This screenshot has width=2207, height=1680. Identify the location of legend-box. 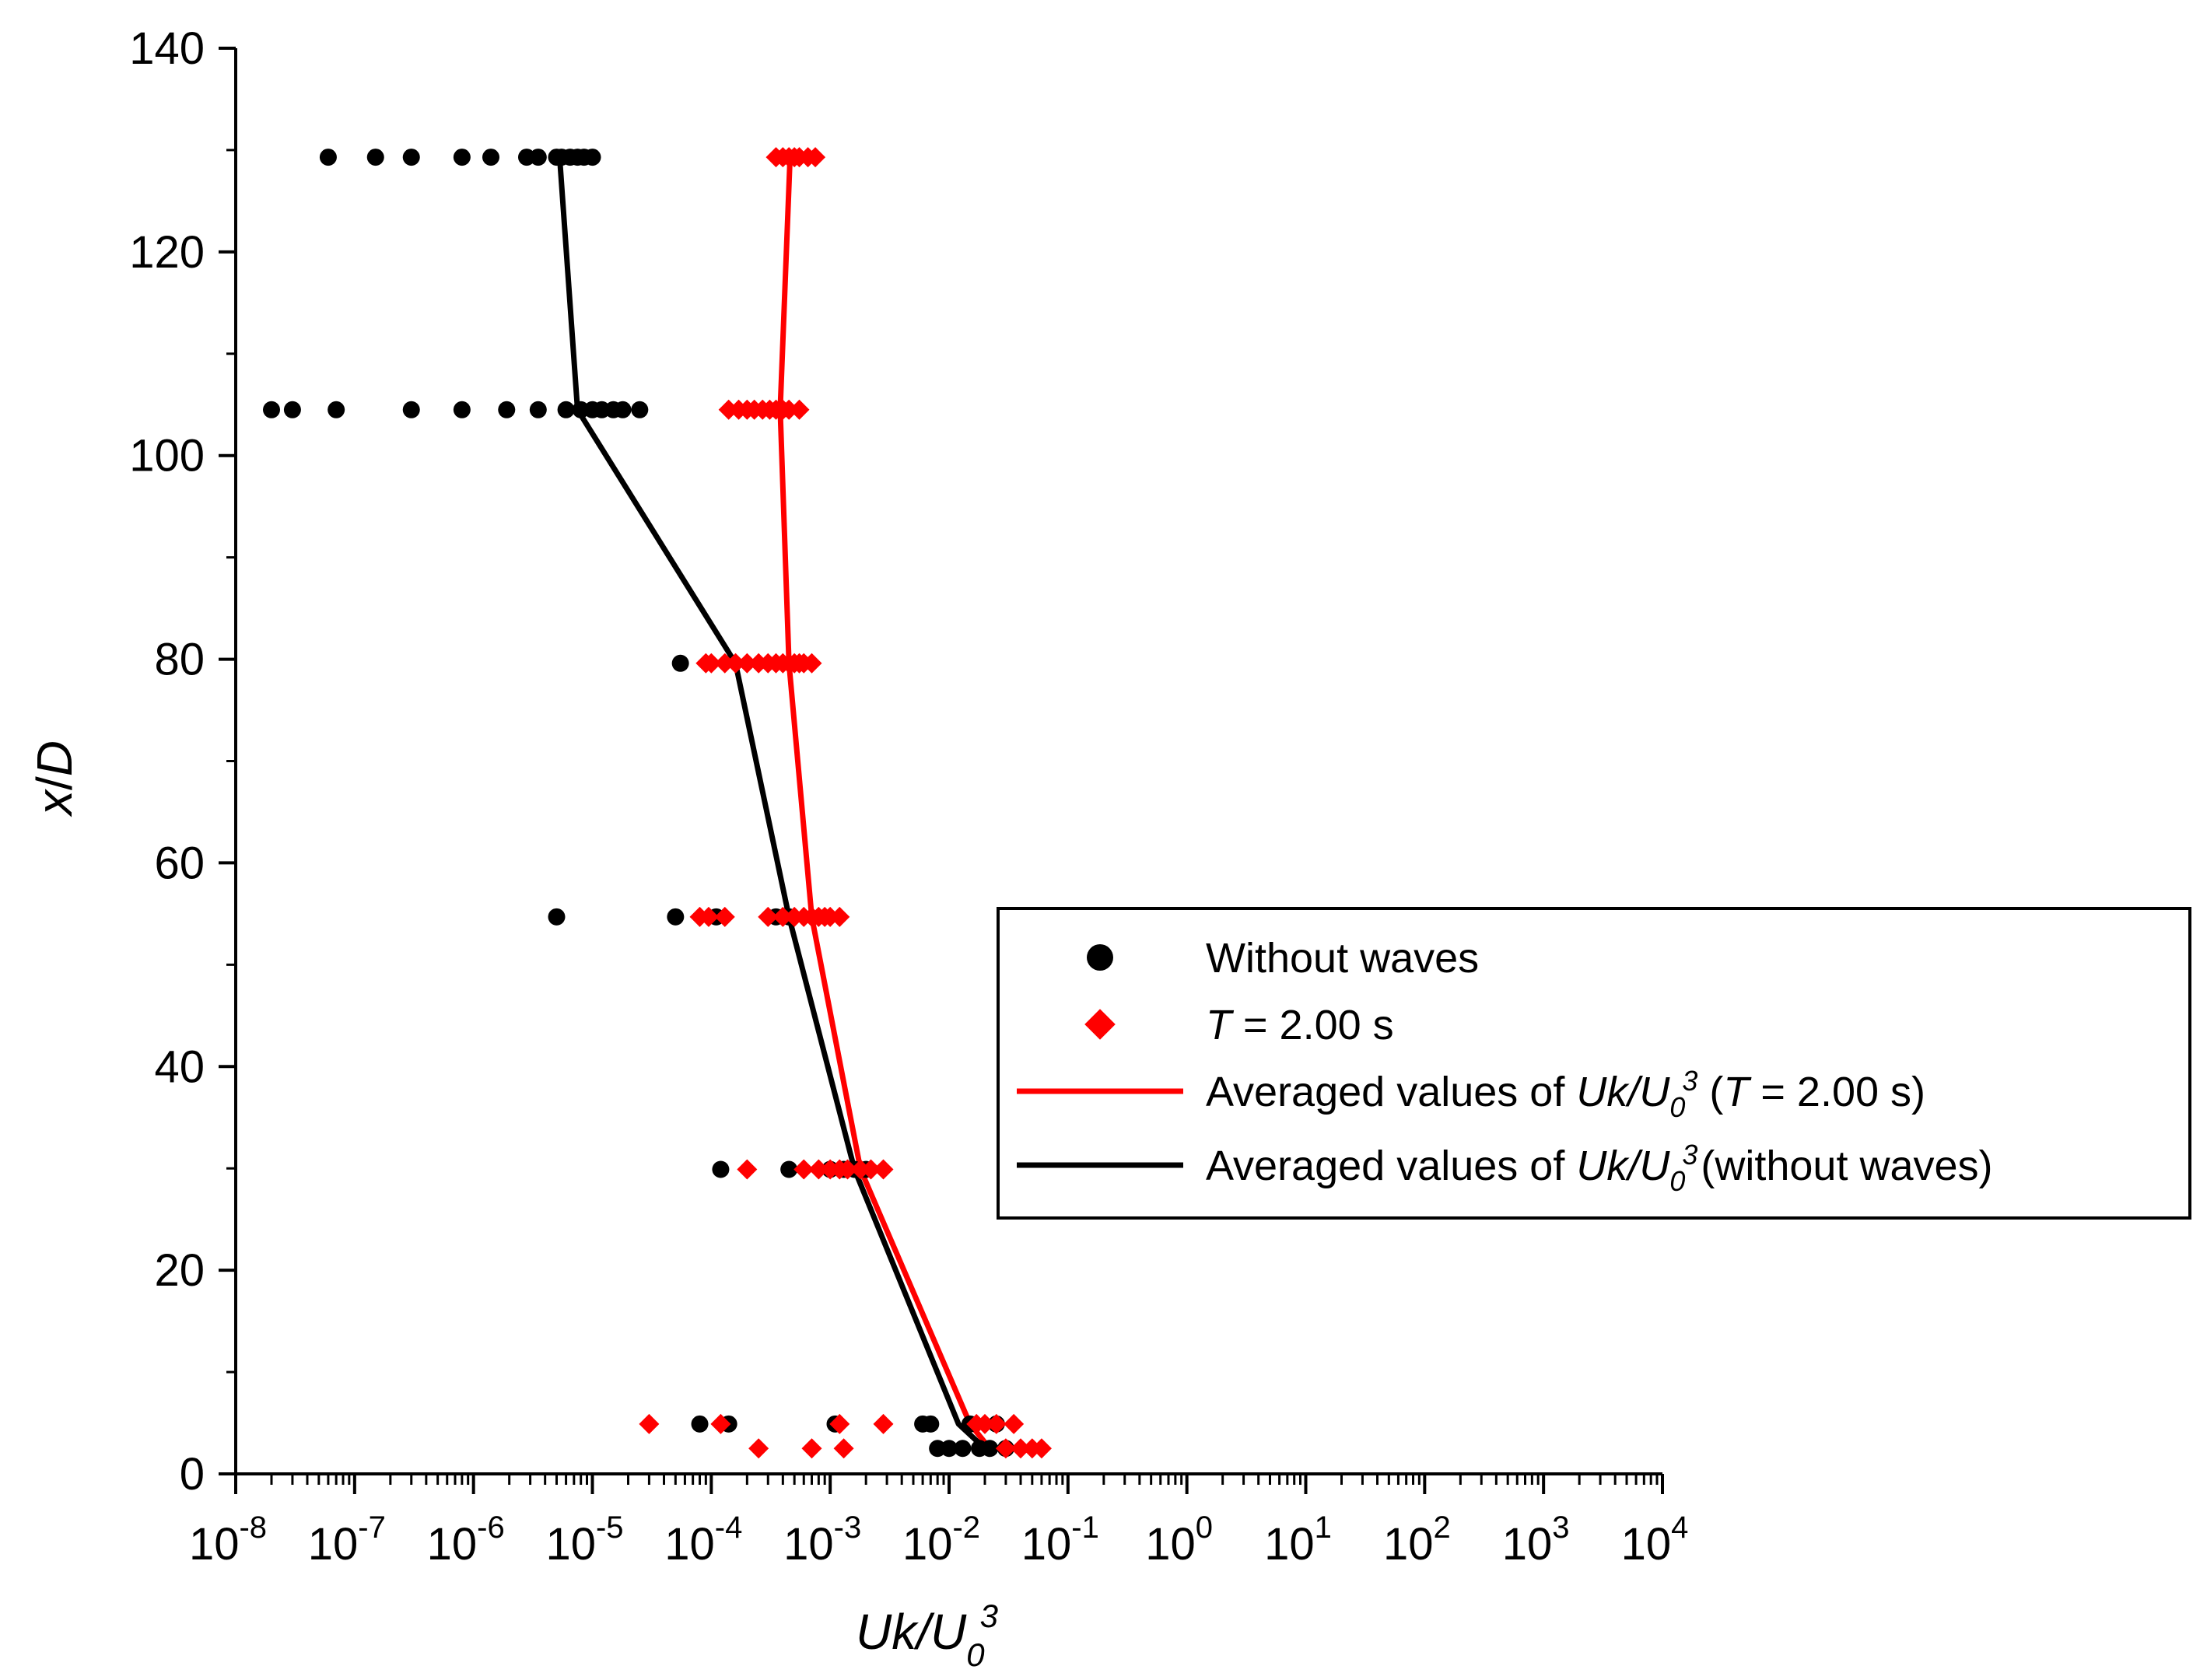
(1594, 1063).